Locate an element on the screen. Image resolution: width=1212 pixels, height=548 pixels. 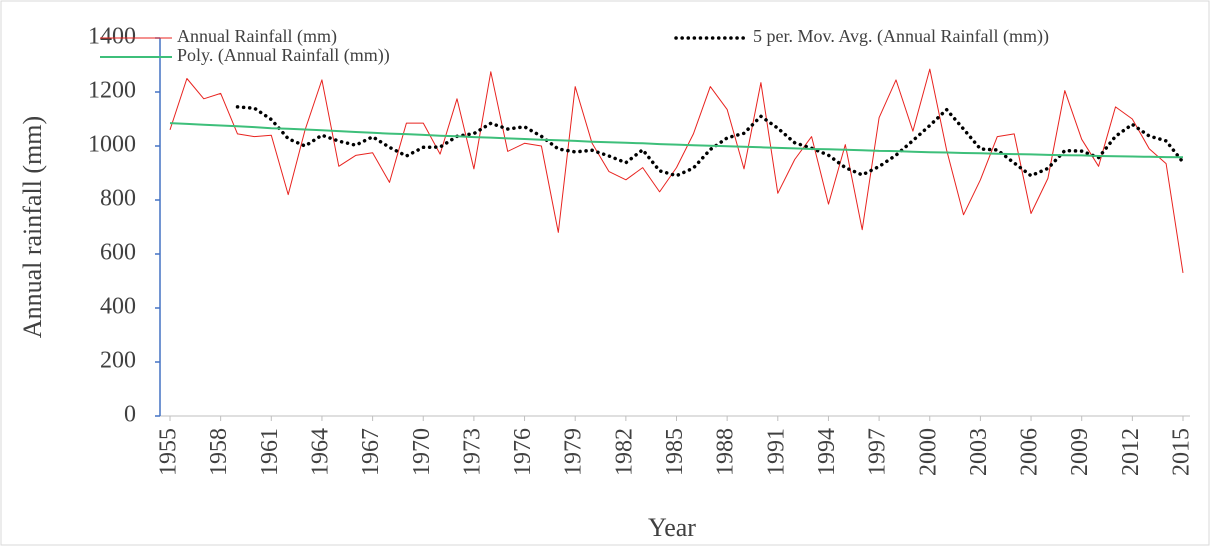
x-axis-title: Year is located at coordinates (672, 527).